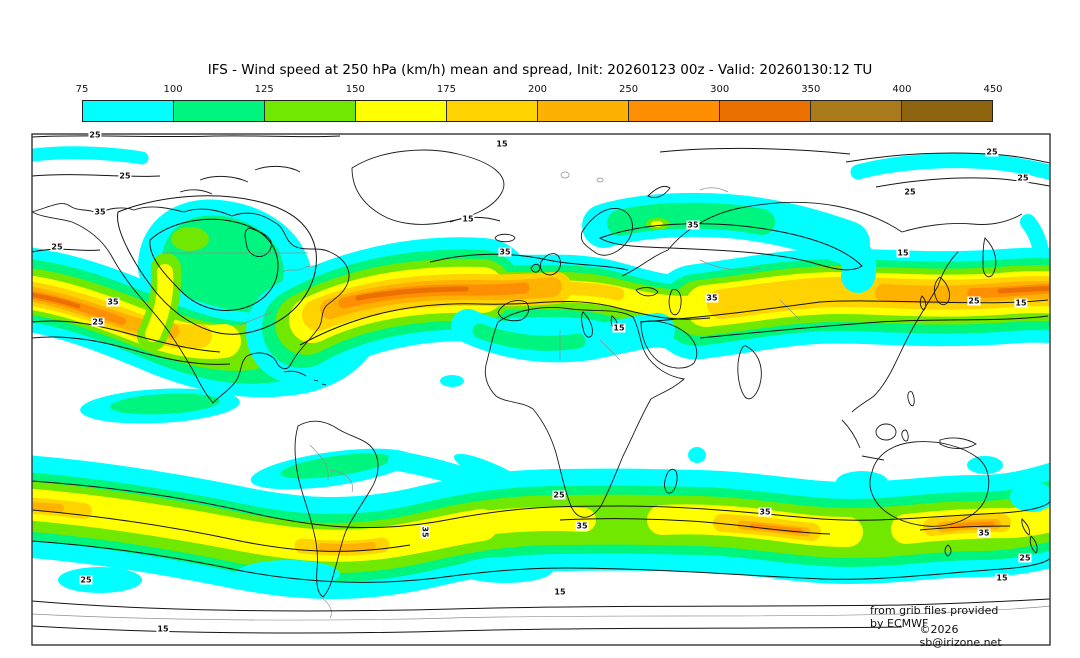  I want to click on colorbar-tick-450: 450, so click(993, 89).